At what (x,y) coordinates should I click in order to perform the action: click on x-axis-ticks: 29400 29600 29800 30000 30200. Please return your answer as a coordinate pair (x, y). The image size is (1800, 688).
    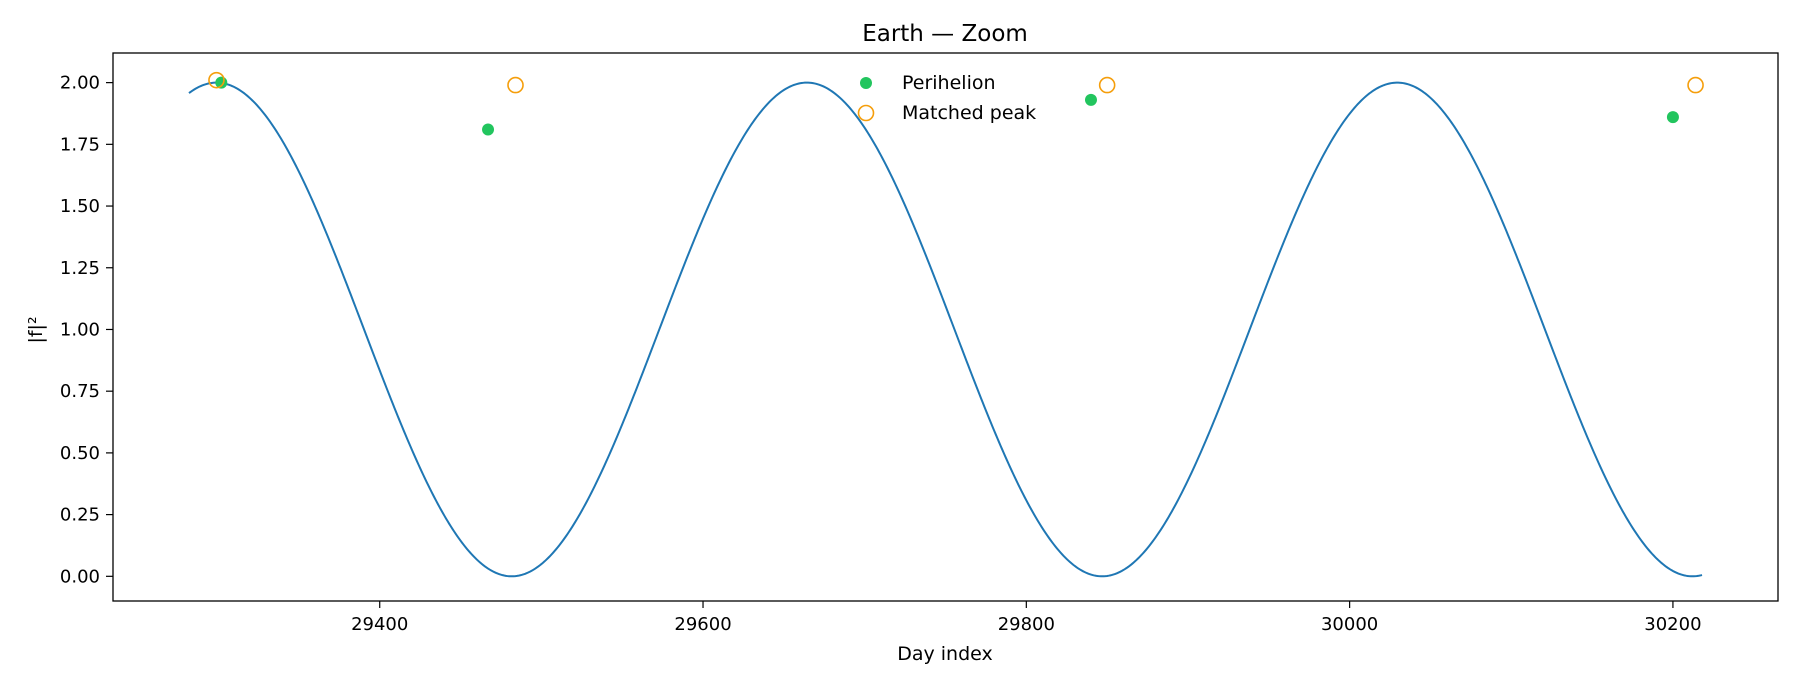
    Looking at the image, I should click on (1026, 618).